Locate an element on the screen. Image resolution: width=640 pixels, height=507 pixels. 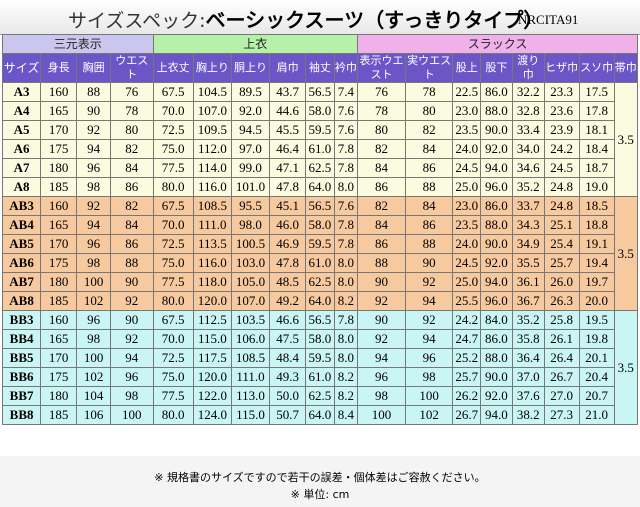
spec-cell: 78 is located at coordinates (132, 111).